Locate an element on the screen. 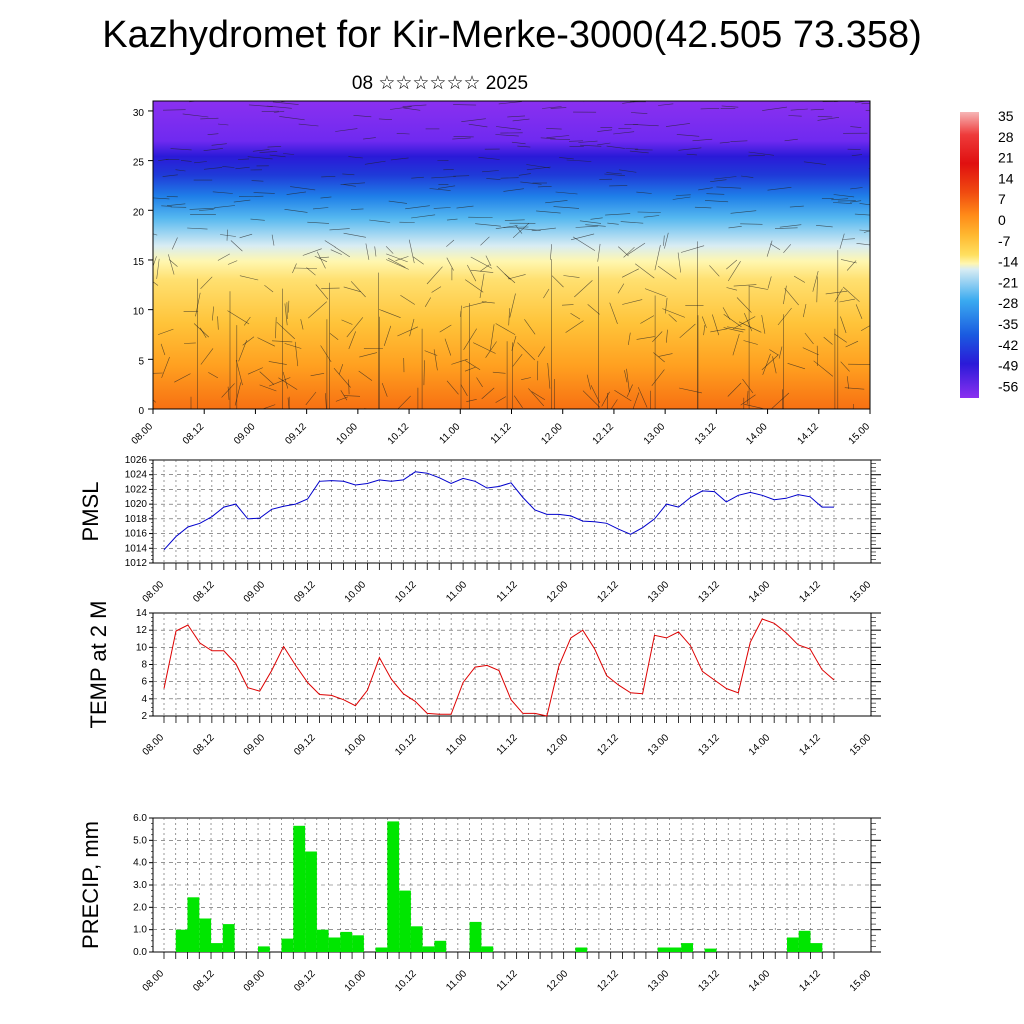 This screenshot has width=1024, height=1024. precip-xtick-label: 14.00 is located at coordinates (760, 981).